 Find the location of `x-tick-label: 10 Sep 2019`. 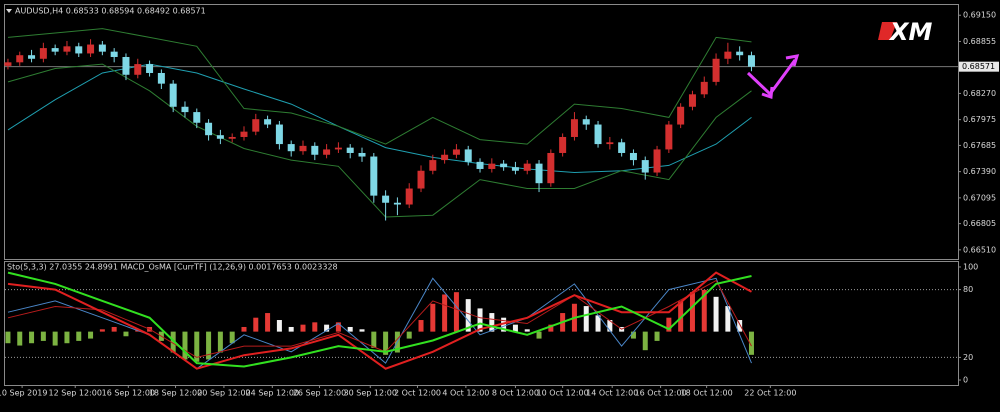

x-tick-label: 10 Sep 2019 is located at coordinates (23, 393).